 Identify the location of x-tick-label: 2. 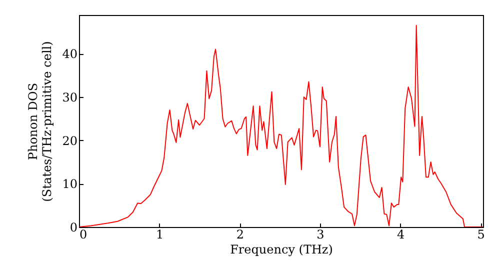
(240, 235).